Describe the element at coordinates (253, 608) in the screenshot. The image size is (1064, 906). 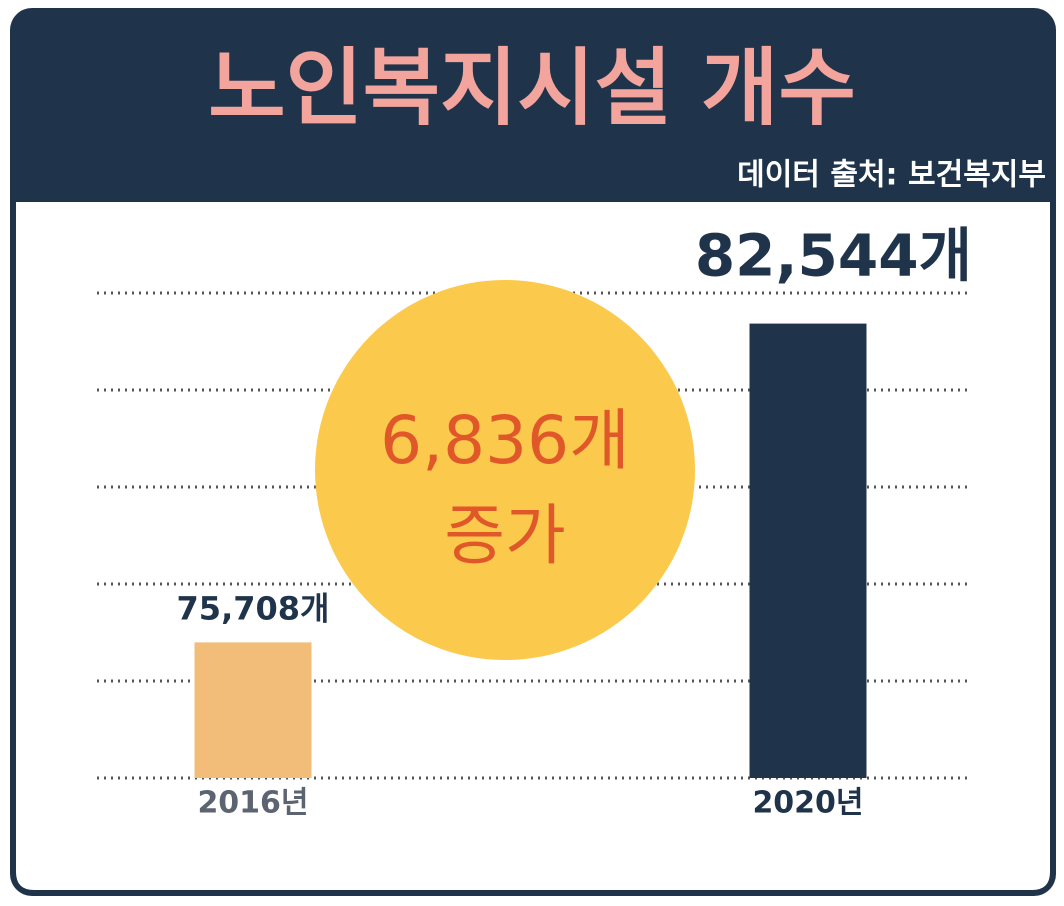
I see `value-label: 75,708개` at that location.